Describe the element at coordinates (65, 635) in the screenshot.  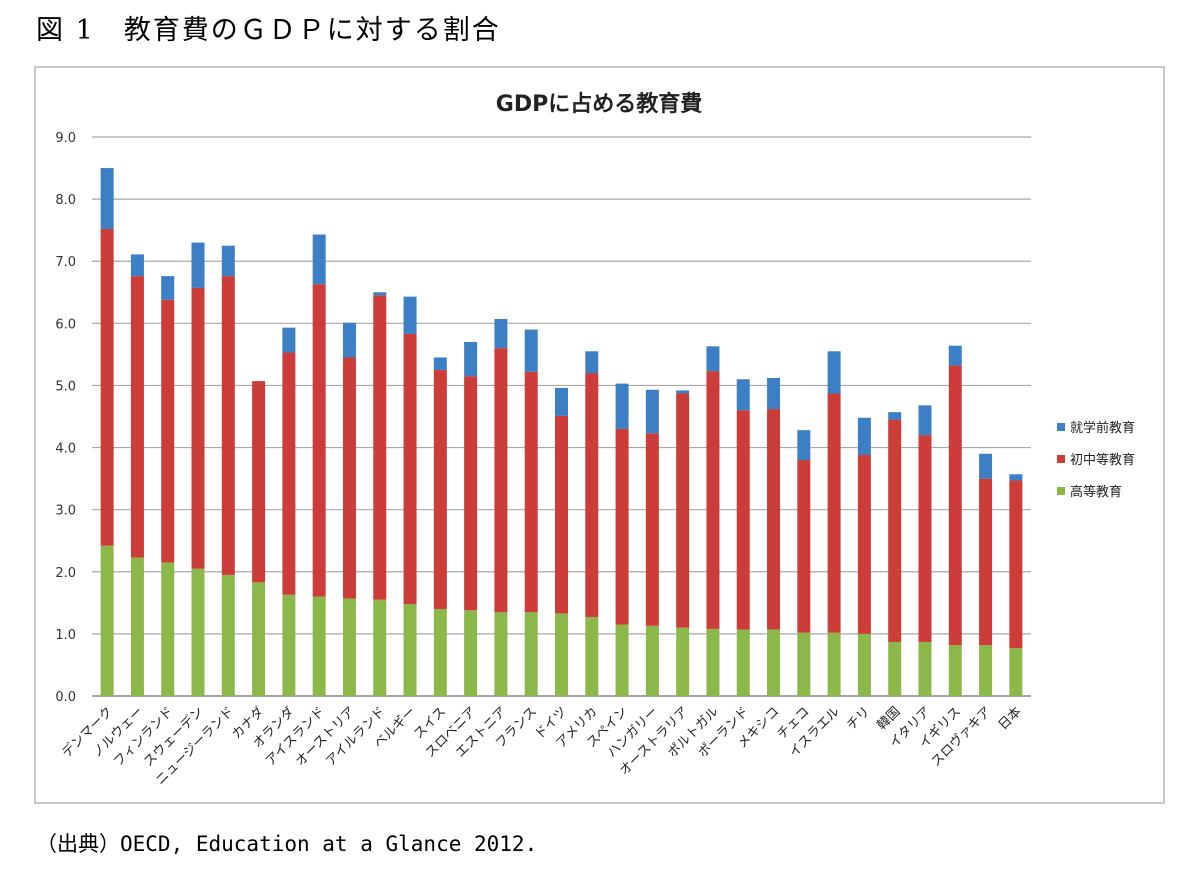
I see `y-tick-label: 1.0` at that location.